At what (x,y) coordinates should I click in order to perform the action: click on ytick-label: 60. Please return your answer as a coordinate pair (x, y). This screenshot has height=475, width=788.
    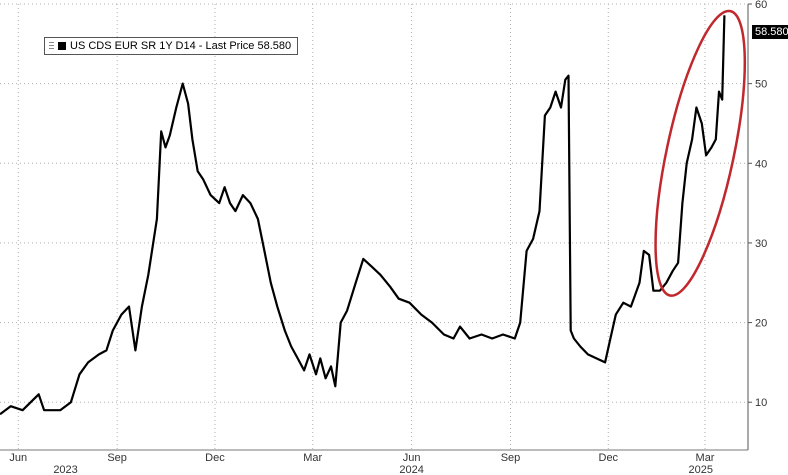
    Looking at the image, I should click on (761, 5).